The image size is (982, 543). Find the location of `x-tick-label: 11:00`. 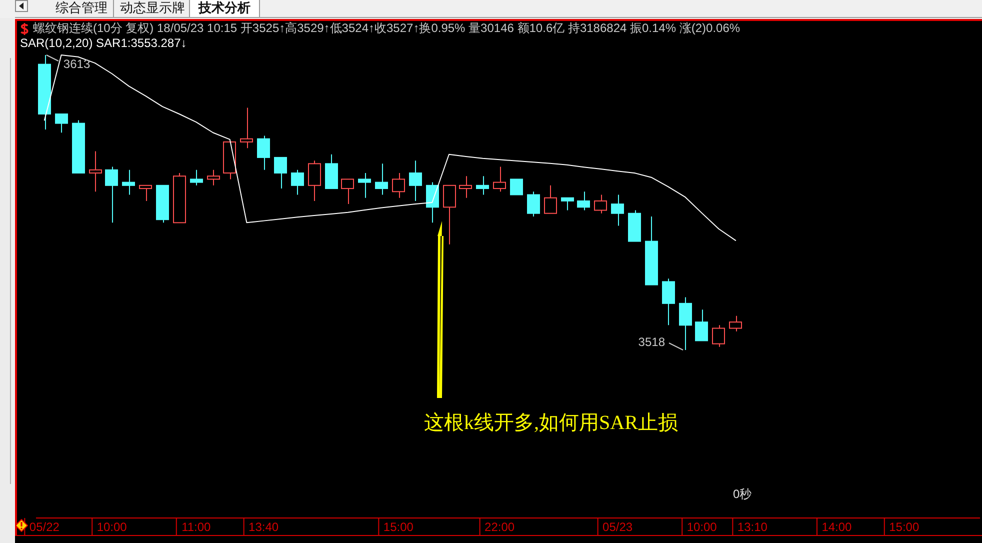

x-tick-label: 11:00 is located at coordinates (197, 527).